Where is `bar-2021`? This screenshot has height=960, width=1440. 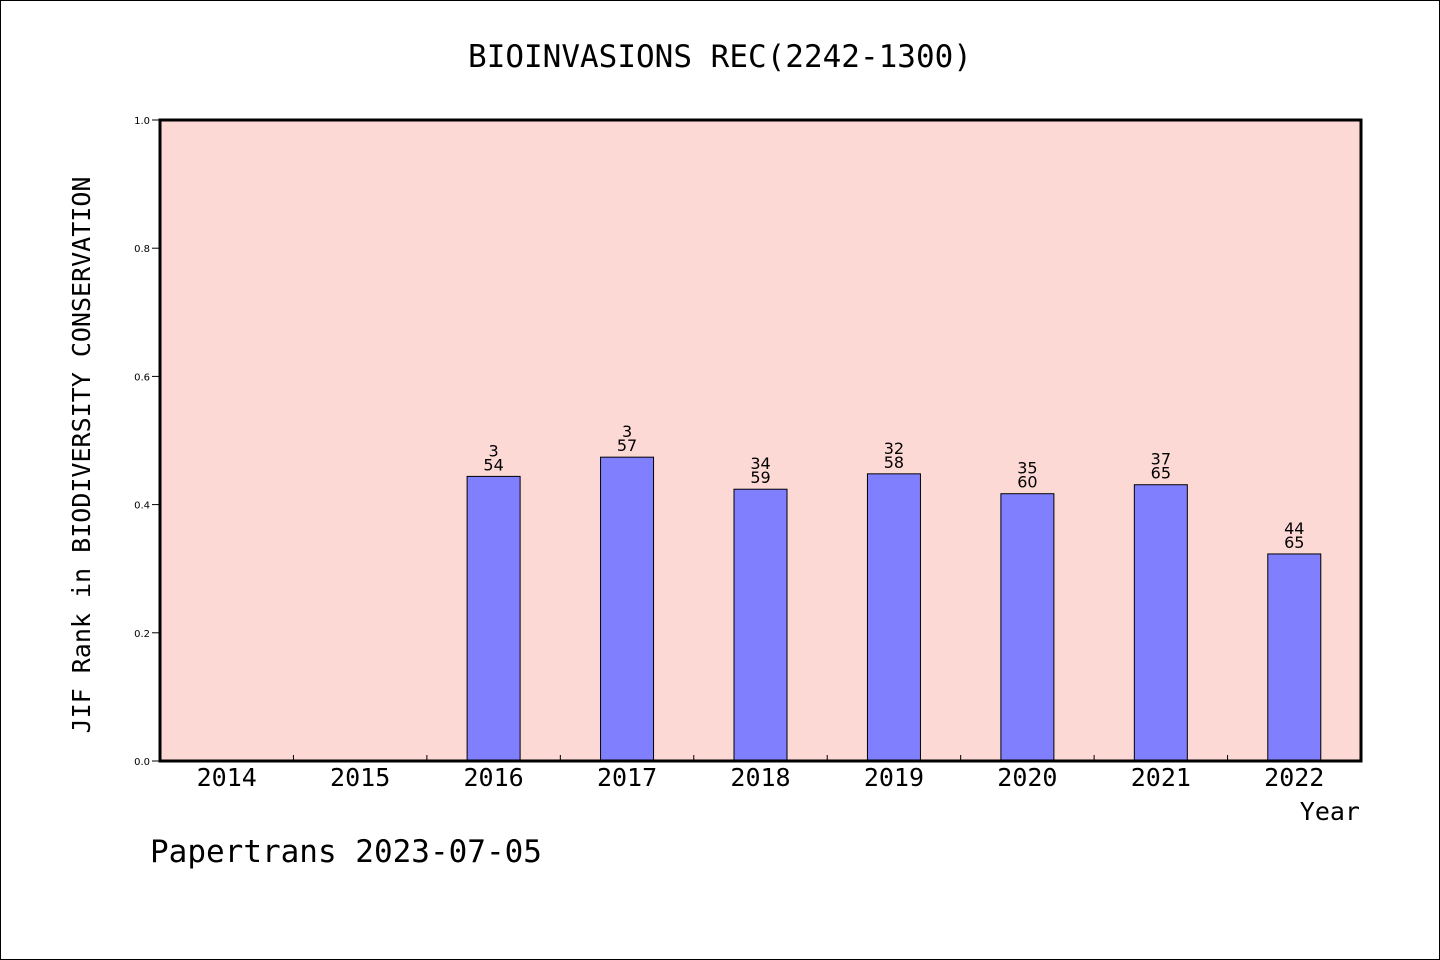
bar-2021 is located at coordinates (1160, 623).